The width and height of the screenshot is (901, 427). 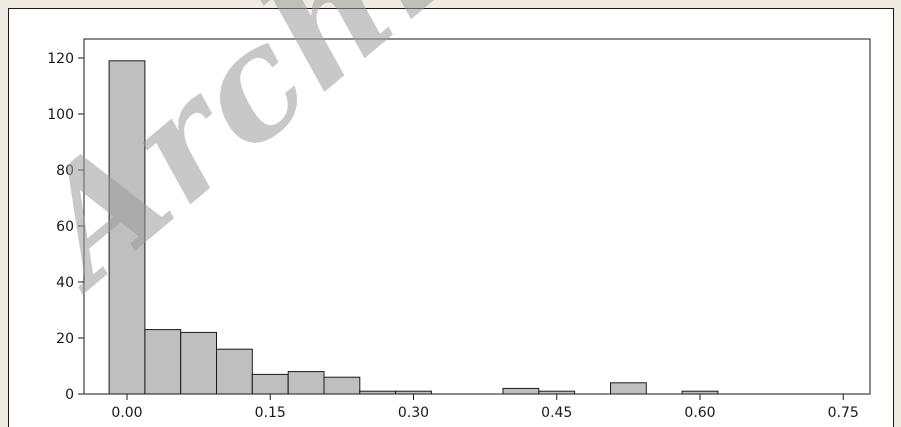 What do you see at coordinates (556, 413) in the screenshot?
I see `x-tick-label: 0.45` at bounding box center [556, 413].